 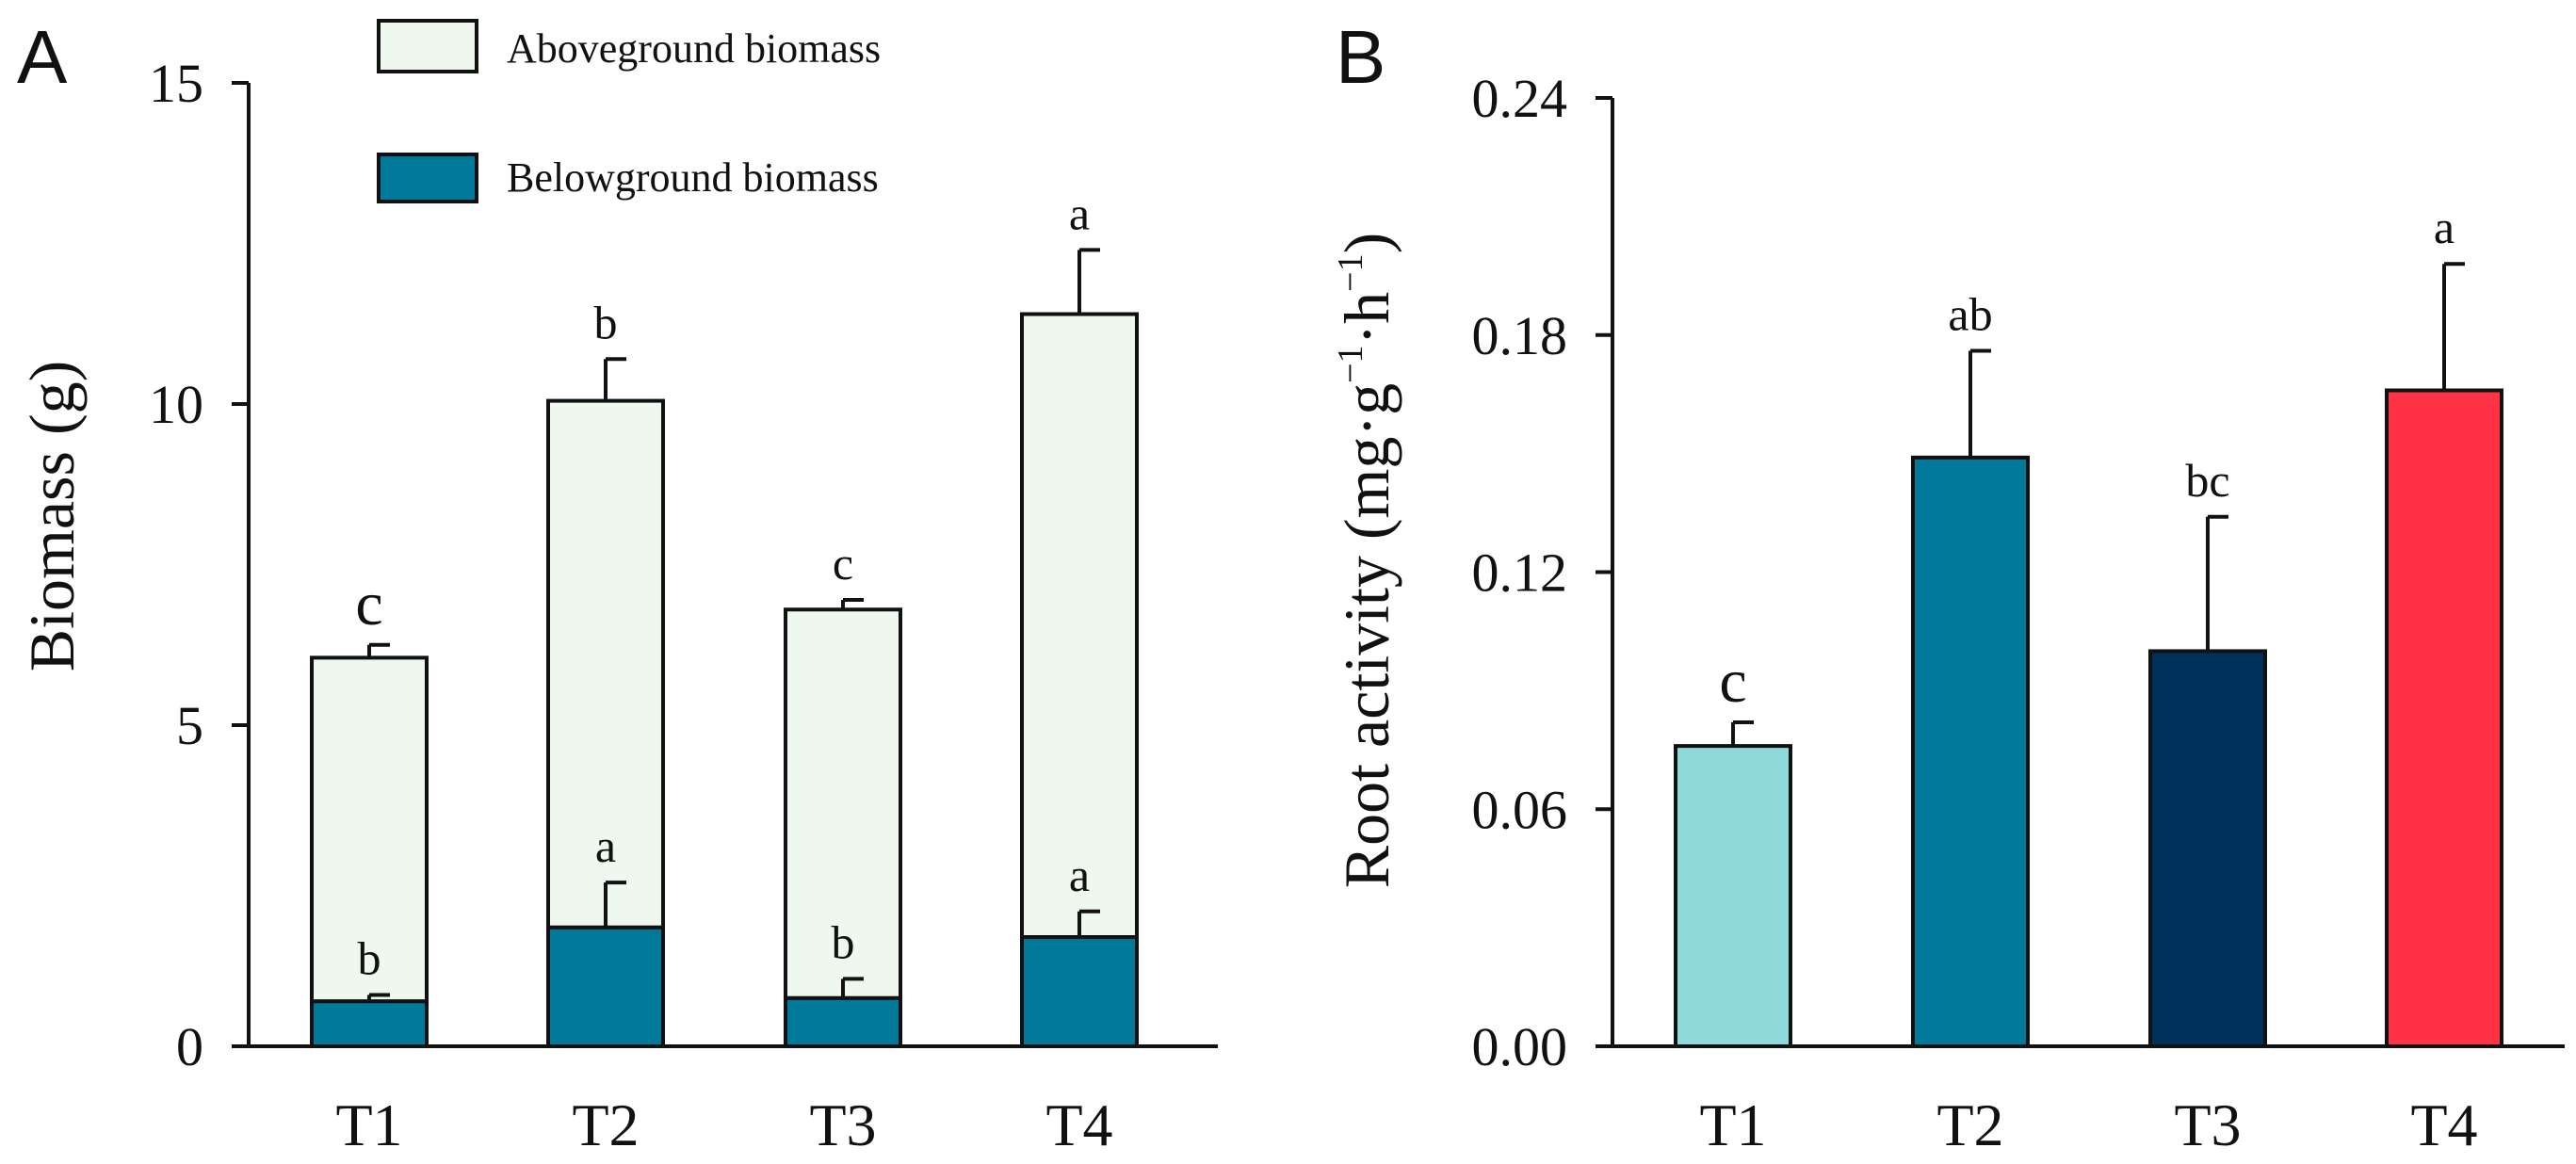 What do you see at coordinates (629, 111) in the screenshot?
I see `panel-a-legend: Aboveground biomass Belowground biomass` at bounding box center [629, 111].